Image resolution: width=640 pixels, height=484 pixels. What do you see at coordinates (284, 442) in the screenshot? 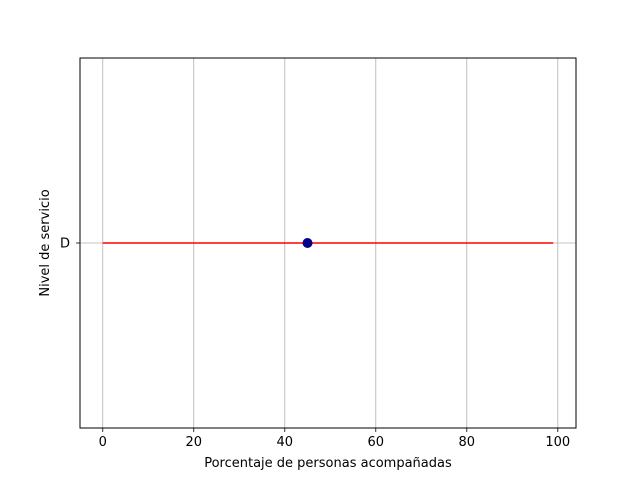
I see `x-tick-label: 40` at bounding box center [284, 442].